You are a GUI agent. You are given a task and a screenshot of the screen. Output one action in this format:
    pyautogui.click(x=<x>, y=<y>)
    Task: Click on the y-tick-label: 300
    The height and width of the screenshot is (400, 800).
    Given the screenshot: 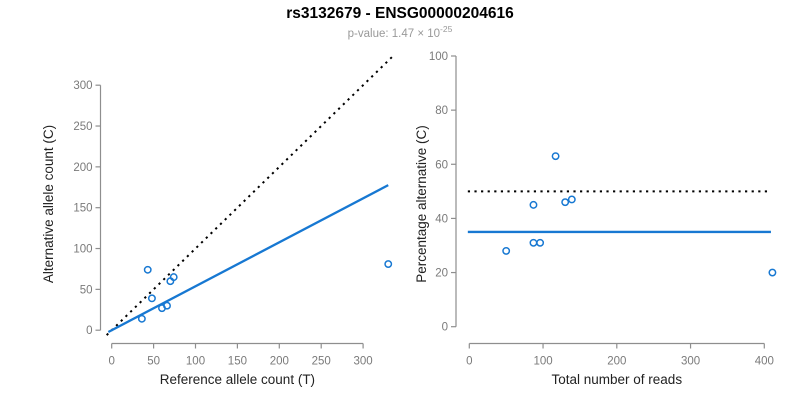 What is the action you would take?
    pyautogui.click(x=82, y=86)
    